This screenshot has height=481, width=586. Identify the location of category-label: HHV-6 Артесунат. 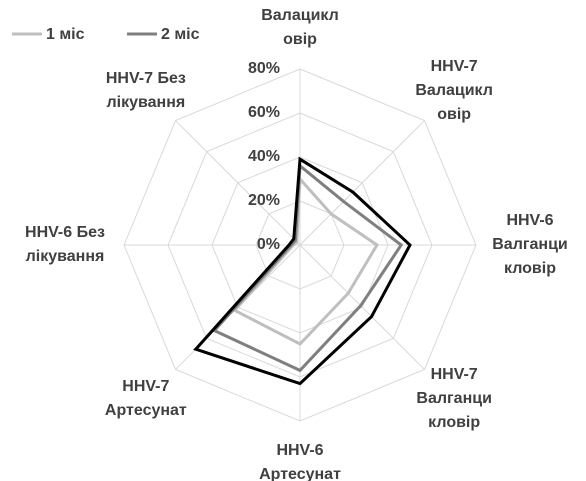
(300, 461).